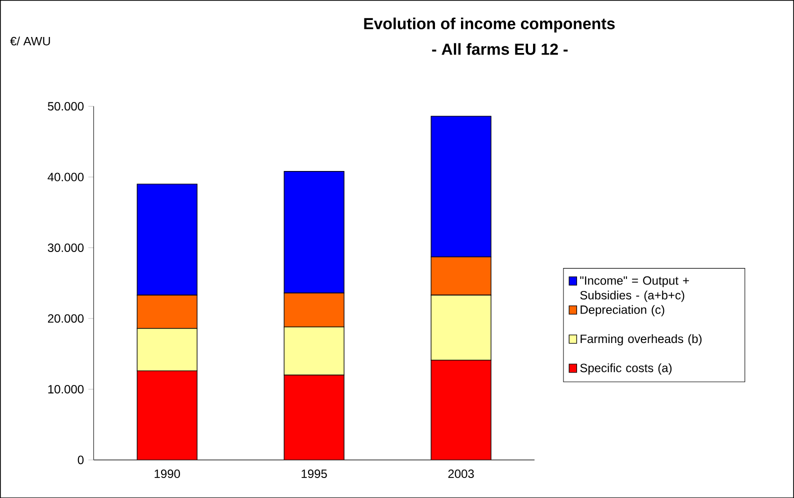 The height and width of the screenshot is (498, 794). Describe the element at coordinates (66, 177) in the screenshot. I see `y-tick-label: 40.000` at that location.